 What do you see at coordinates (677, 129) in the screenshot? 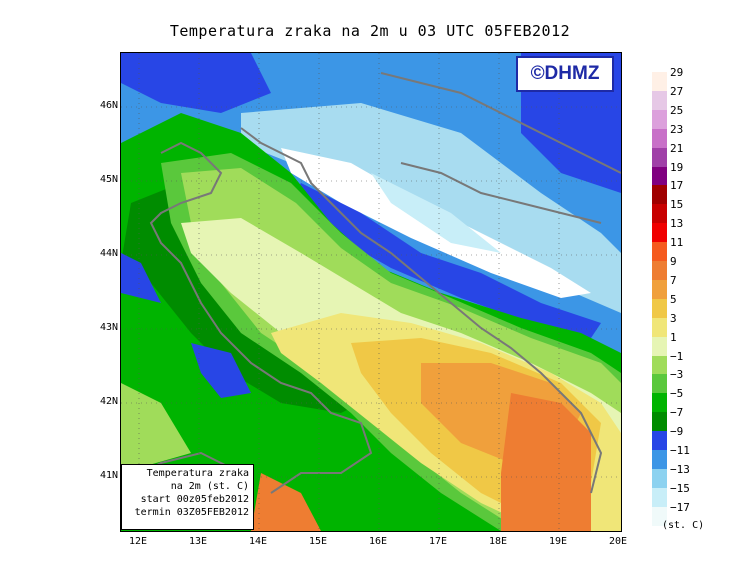
I see `legend-label: 23` at bounding box center [677, 129].